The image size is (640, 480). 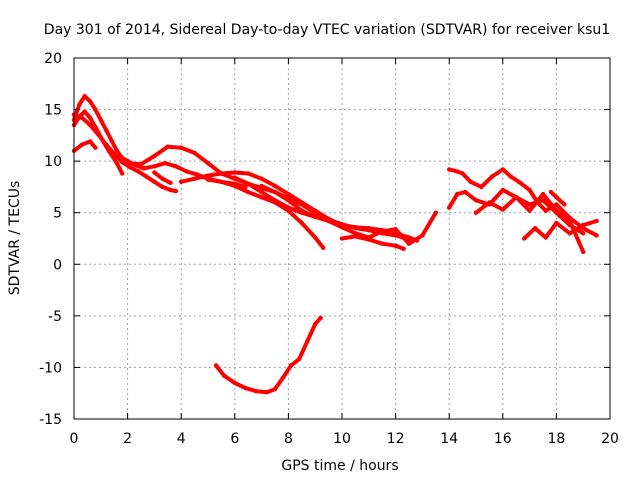 What do you see at coordinates (50, 368) in the screenshot?
I see `y-tick-label: -10` at bounding box center [50, 368].